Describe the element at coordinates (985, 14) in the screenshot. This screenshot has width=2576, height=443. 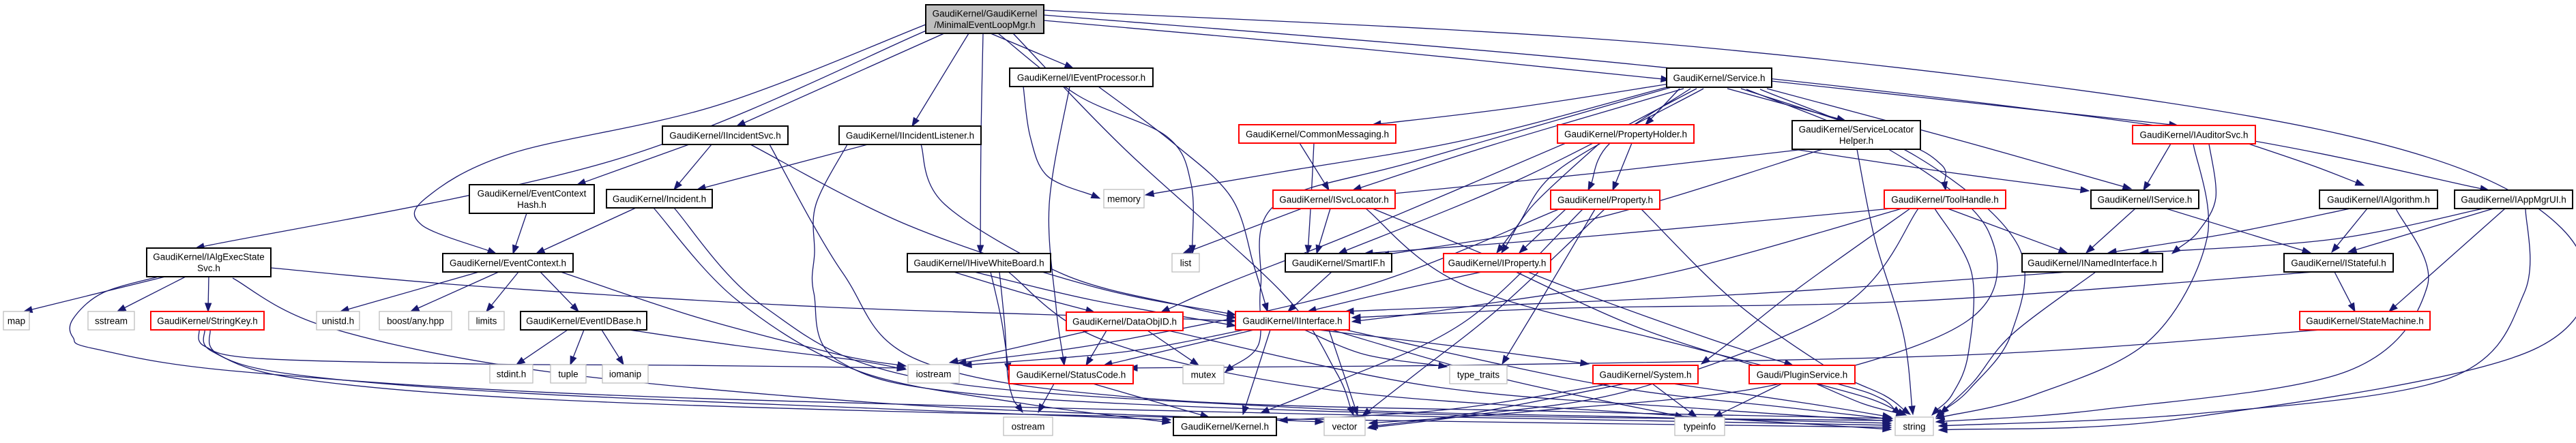
I see `svg-text: GaudiKernel/GaudiKernel` at that location.